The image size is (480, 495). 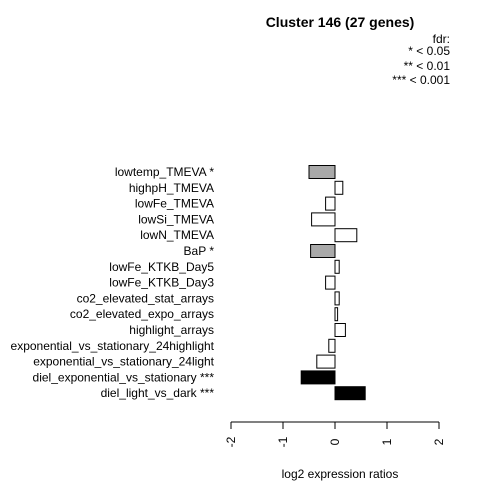 What do you see at coordinates (161, 283) in the screenshot?
I see `category-label: lowFe_KTKB_Day3` at bounding box center [161, 283].